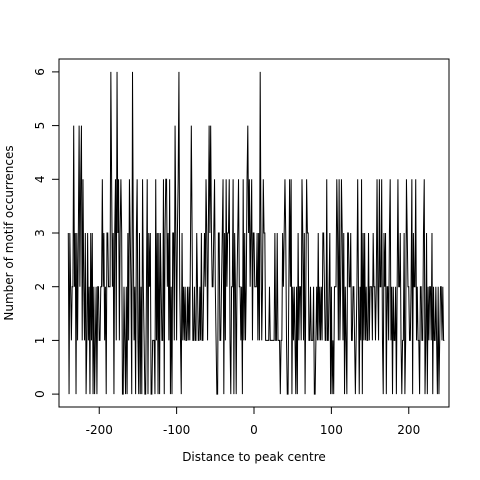  What do you see at coordinates (254, 430) in the screenshot?
I see `x-tick-label: 0` at bounding box center [254, 430].